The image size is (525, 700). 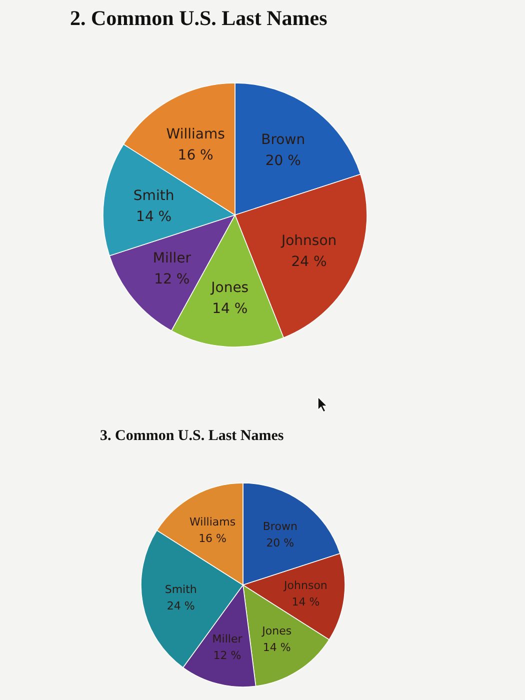 What do you see at coordinates (199, 18) in the screenshot?
I see `chart-title: 2. Common U.S. Last Names` at bounding box center [199, 18].